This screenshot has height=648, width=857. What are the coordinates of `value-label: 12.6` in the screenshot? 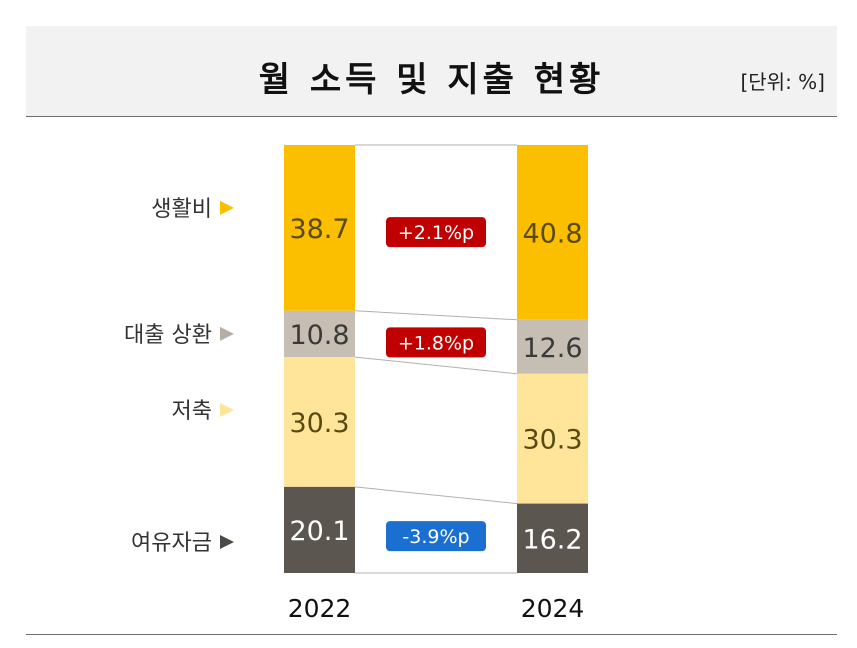 It's located at (552, 348).